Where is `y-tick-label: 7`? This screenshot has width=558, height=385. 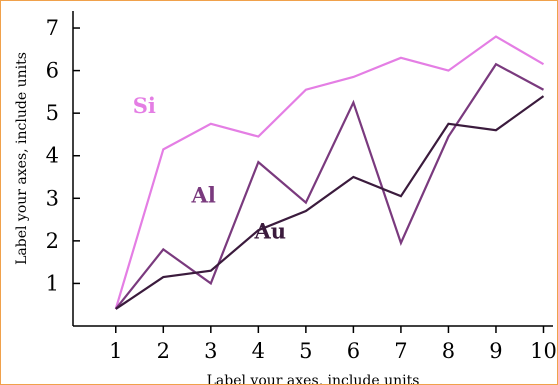 y-tick-label: 7 is located at coordinates (52, 28).